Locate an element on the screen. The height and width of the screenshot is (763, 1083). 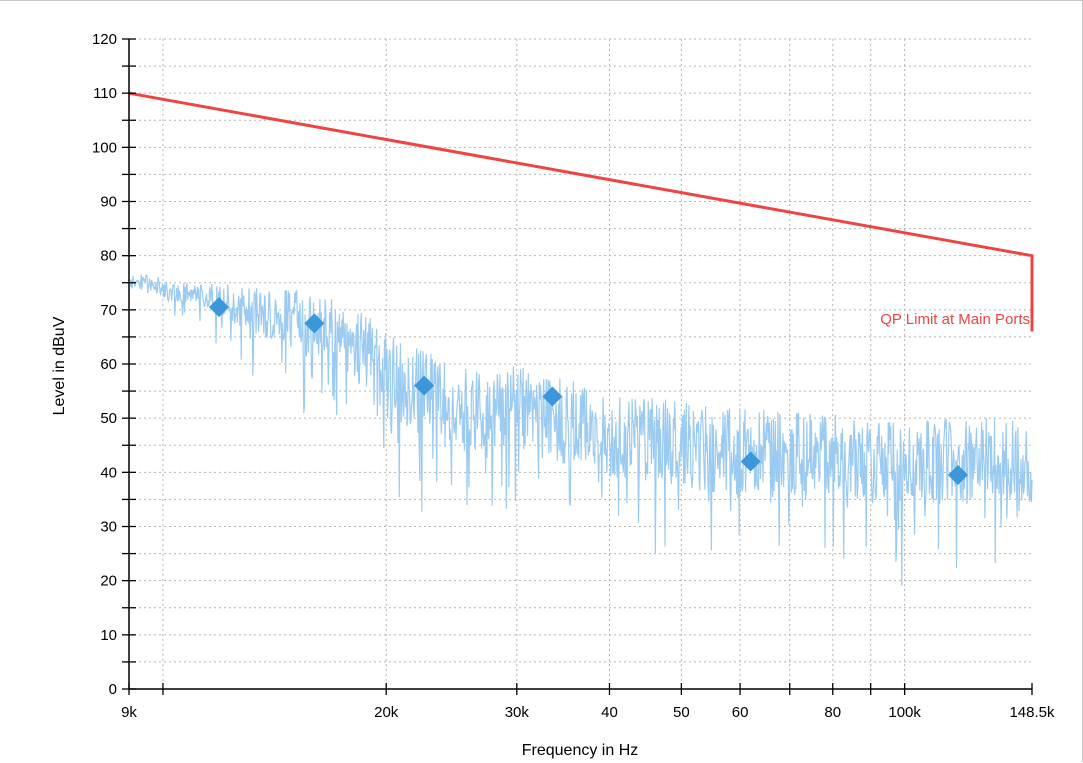
y-axis-title: Level in dBuV is located at coordinates (59, 365).